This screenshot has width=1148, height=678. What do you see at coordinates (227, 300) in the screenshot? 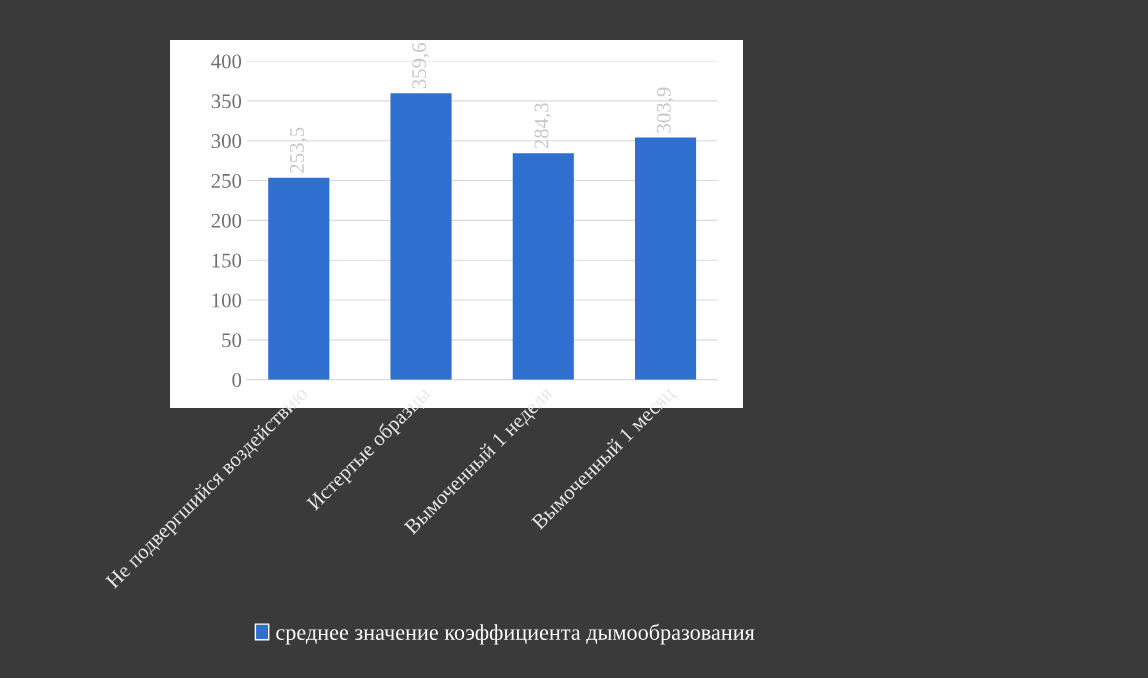
I see `y-tick-label: 100` at bounding box center [227, 300].